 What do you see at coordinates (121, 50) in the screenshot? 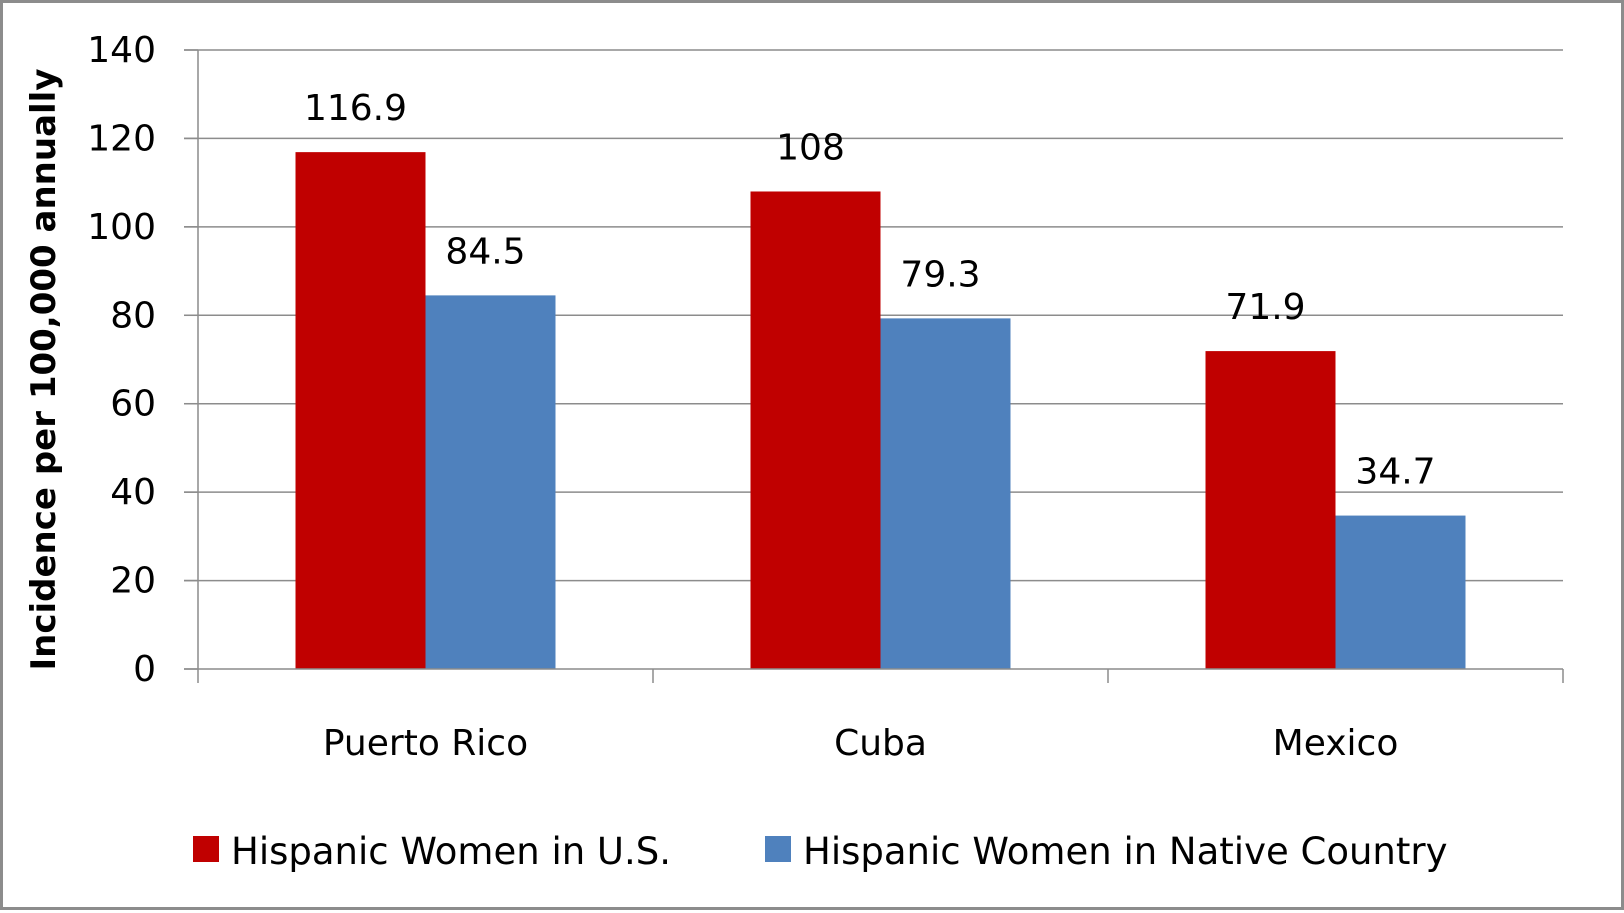
I see `y-tick-label: 140` at bounding box center [121, 50].